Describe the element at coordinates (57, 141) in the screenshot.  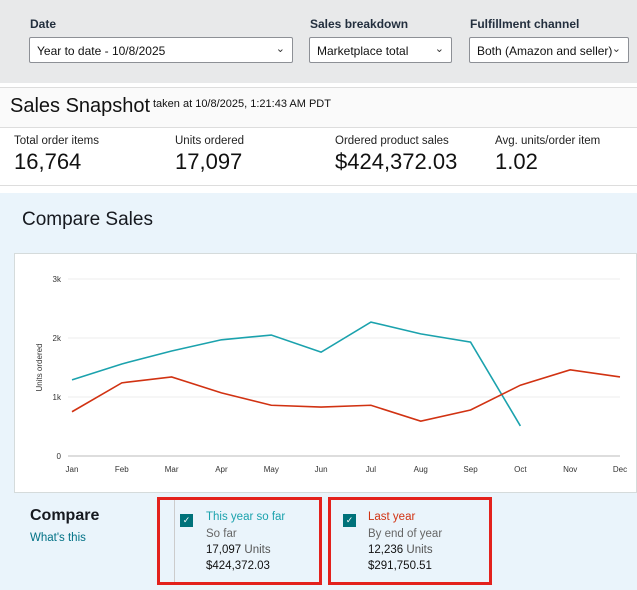
I see `metric-label: Total order items` at that location.